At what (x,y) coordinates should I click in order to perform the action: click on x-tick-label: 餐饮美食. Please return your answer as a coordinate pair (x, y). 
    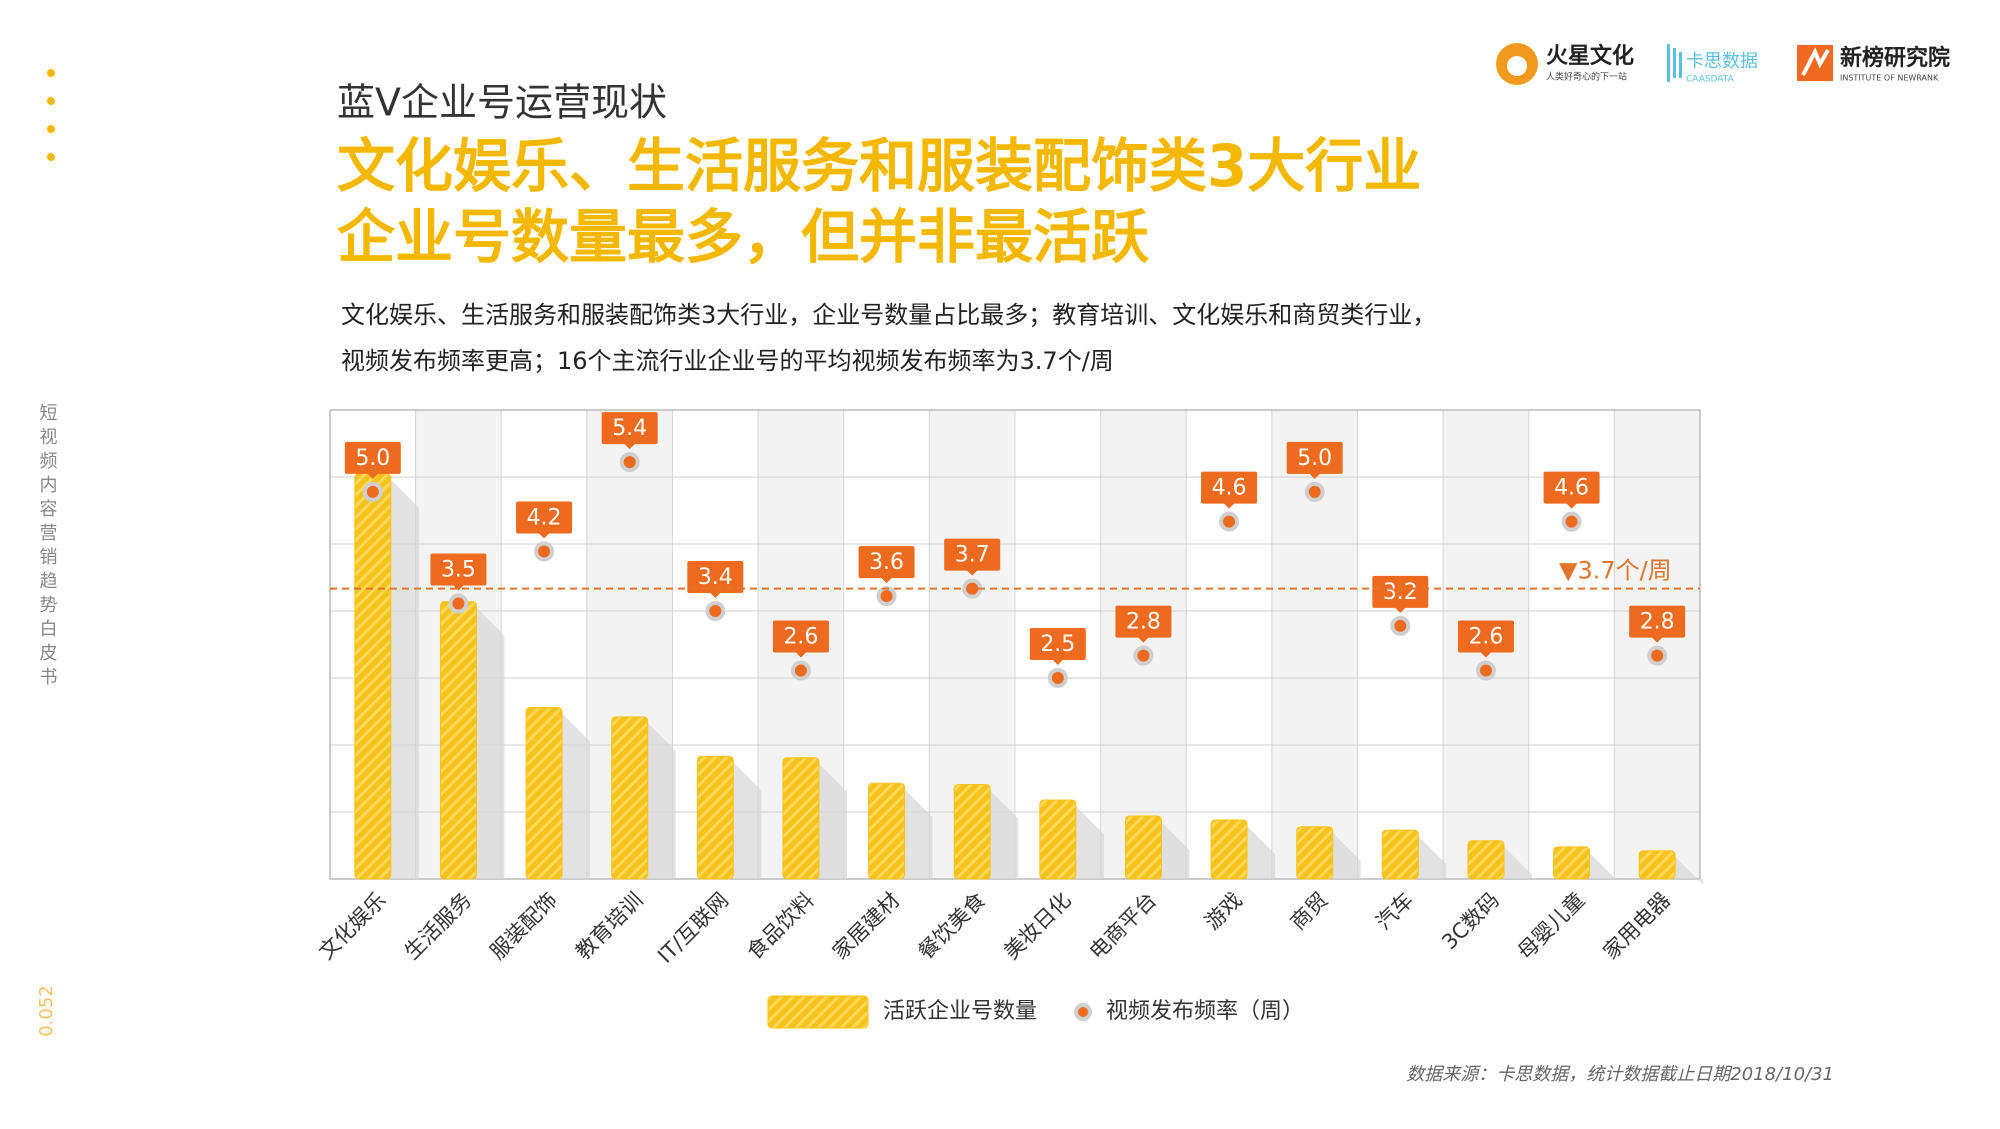
    Looking at the image, I should click on (952, 926).